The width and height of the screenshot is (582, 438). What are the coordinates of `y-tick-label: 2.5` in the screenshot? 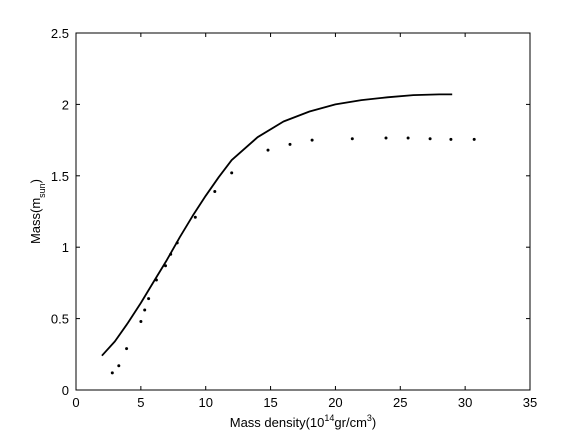 It's located at (60, 33).